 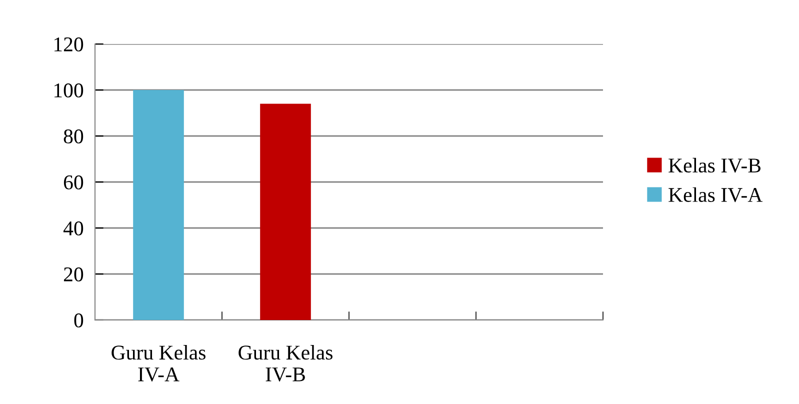 I want to click on legend-label: Kelas IV-A, so click(x=715, y=194).